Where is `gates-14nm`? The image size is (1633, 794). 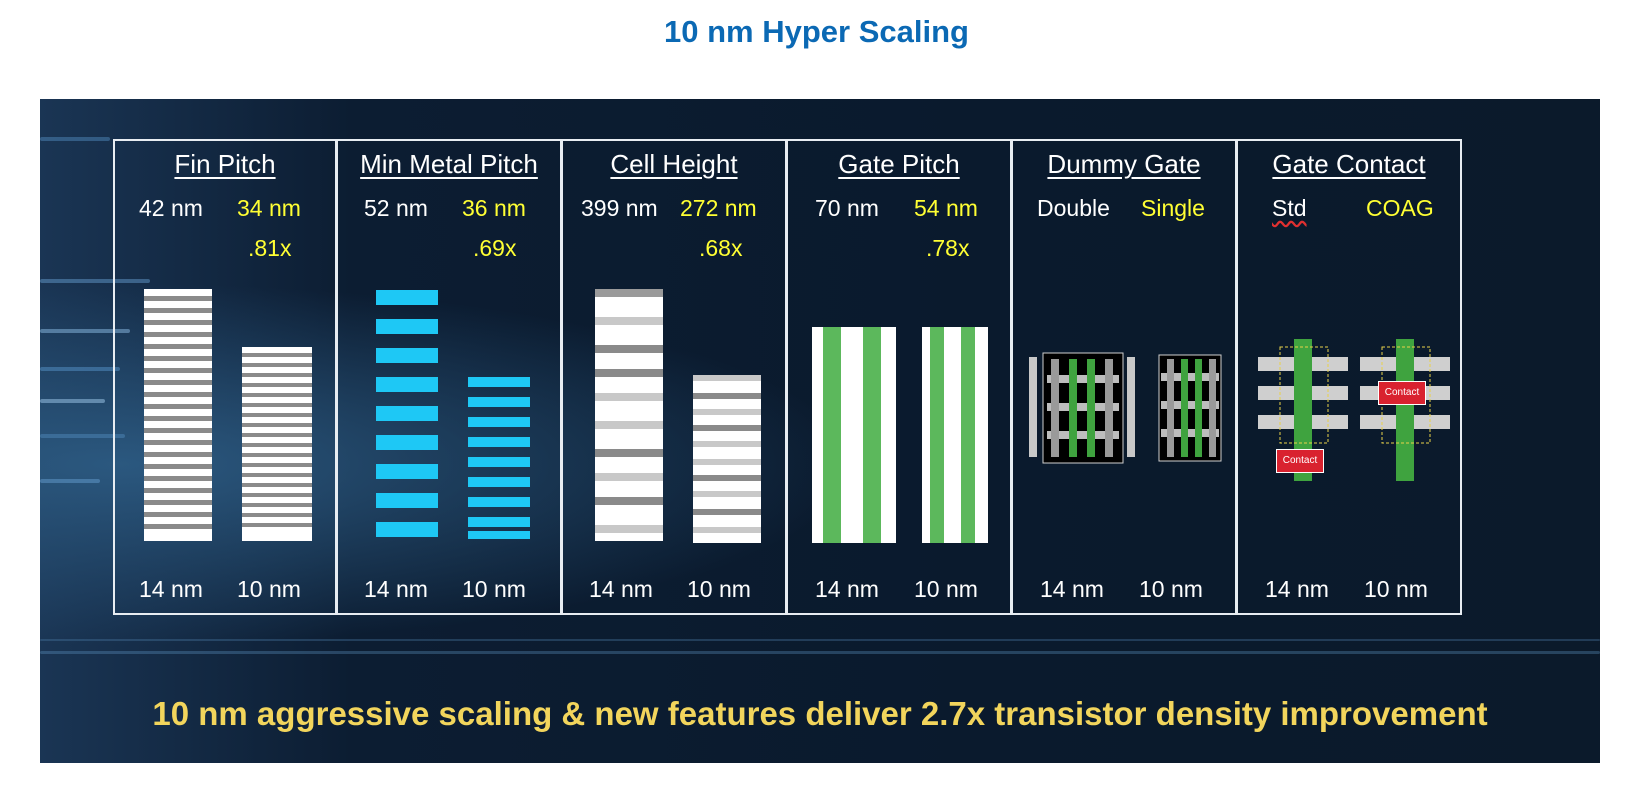 gates-14nm is located at coordinates (854, 435).